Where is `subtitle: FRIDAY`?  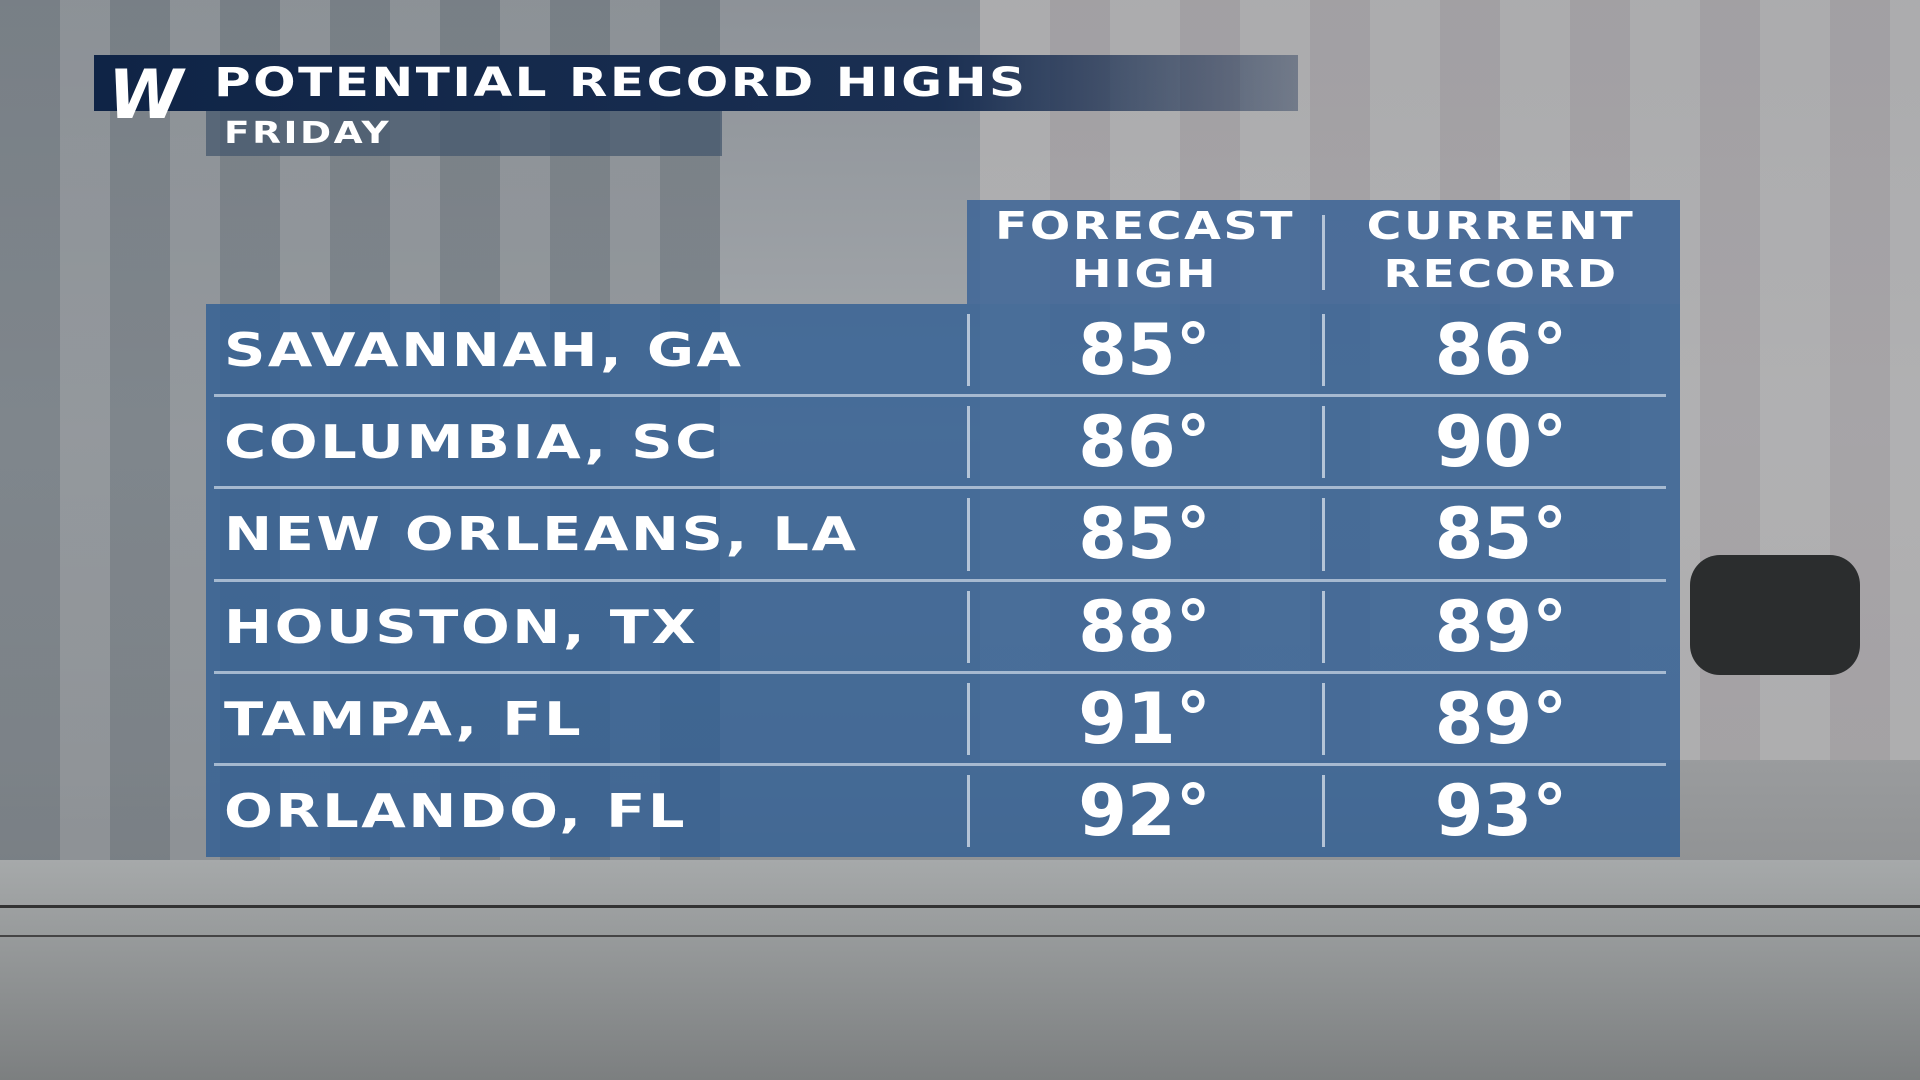 subtitle: FRIDAY is located at coordinates (306, 134).